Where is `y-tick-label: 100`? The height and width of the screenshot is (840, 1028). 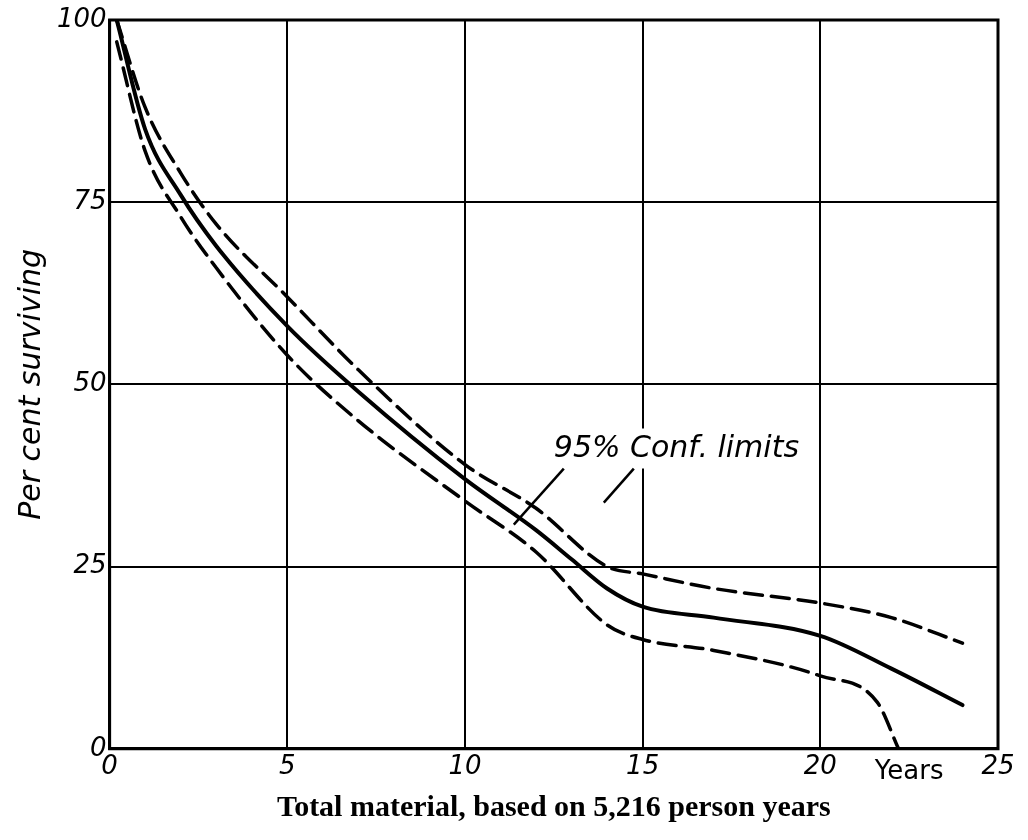 y-tick-label: 100 is located at coordinates (81, 17).